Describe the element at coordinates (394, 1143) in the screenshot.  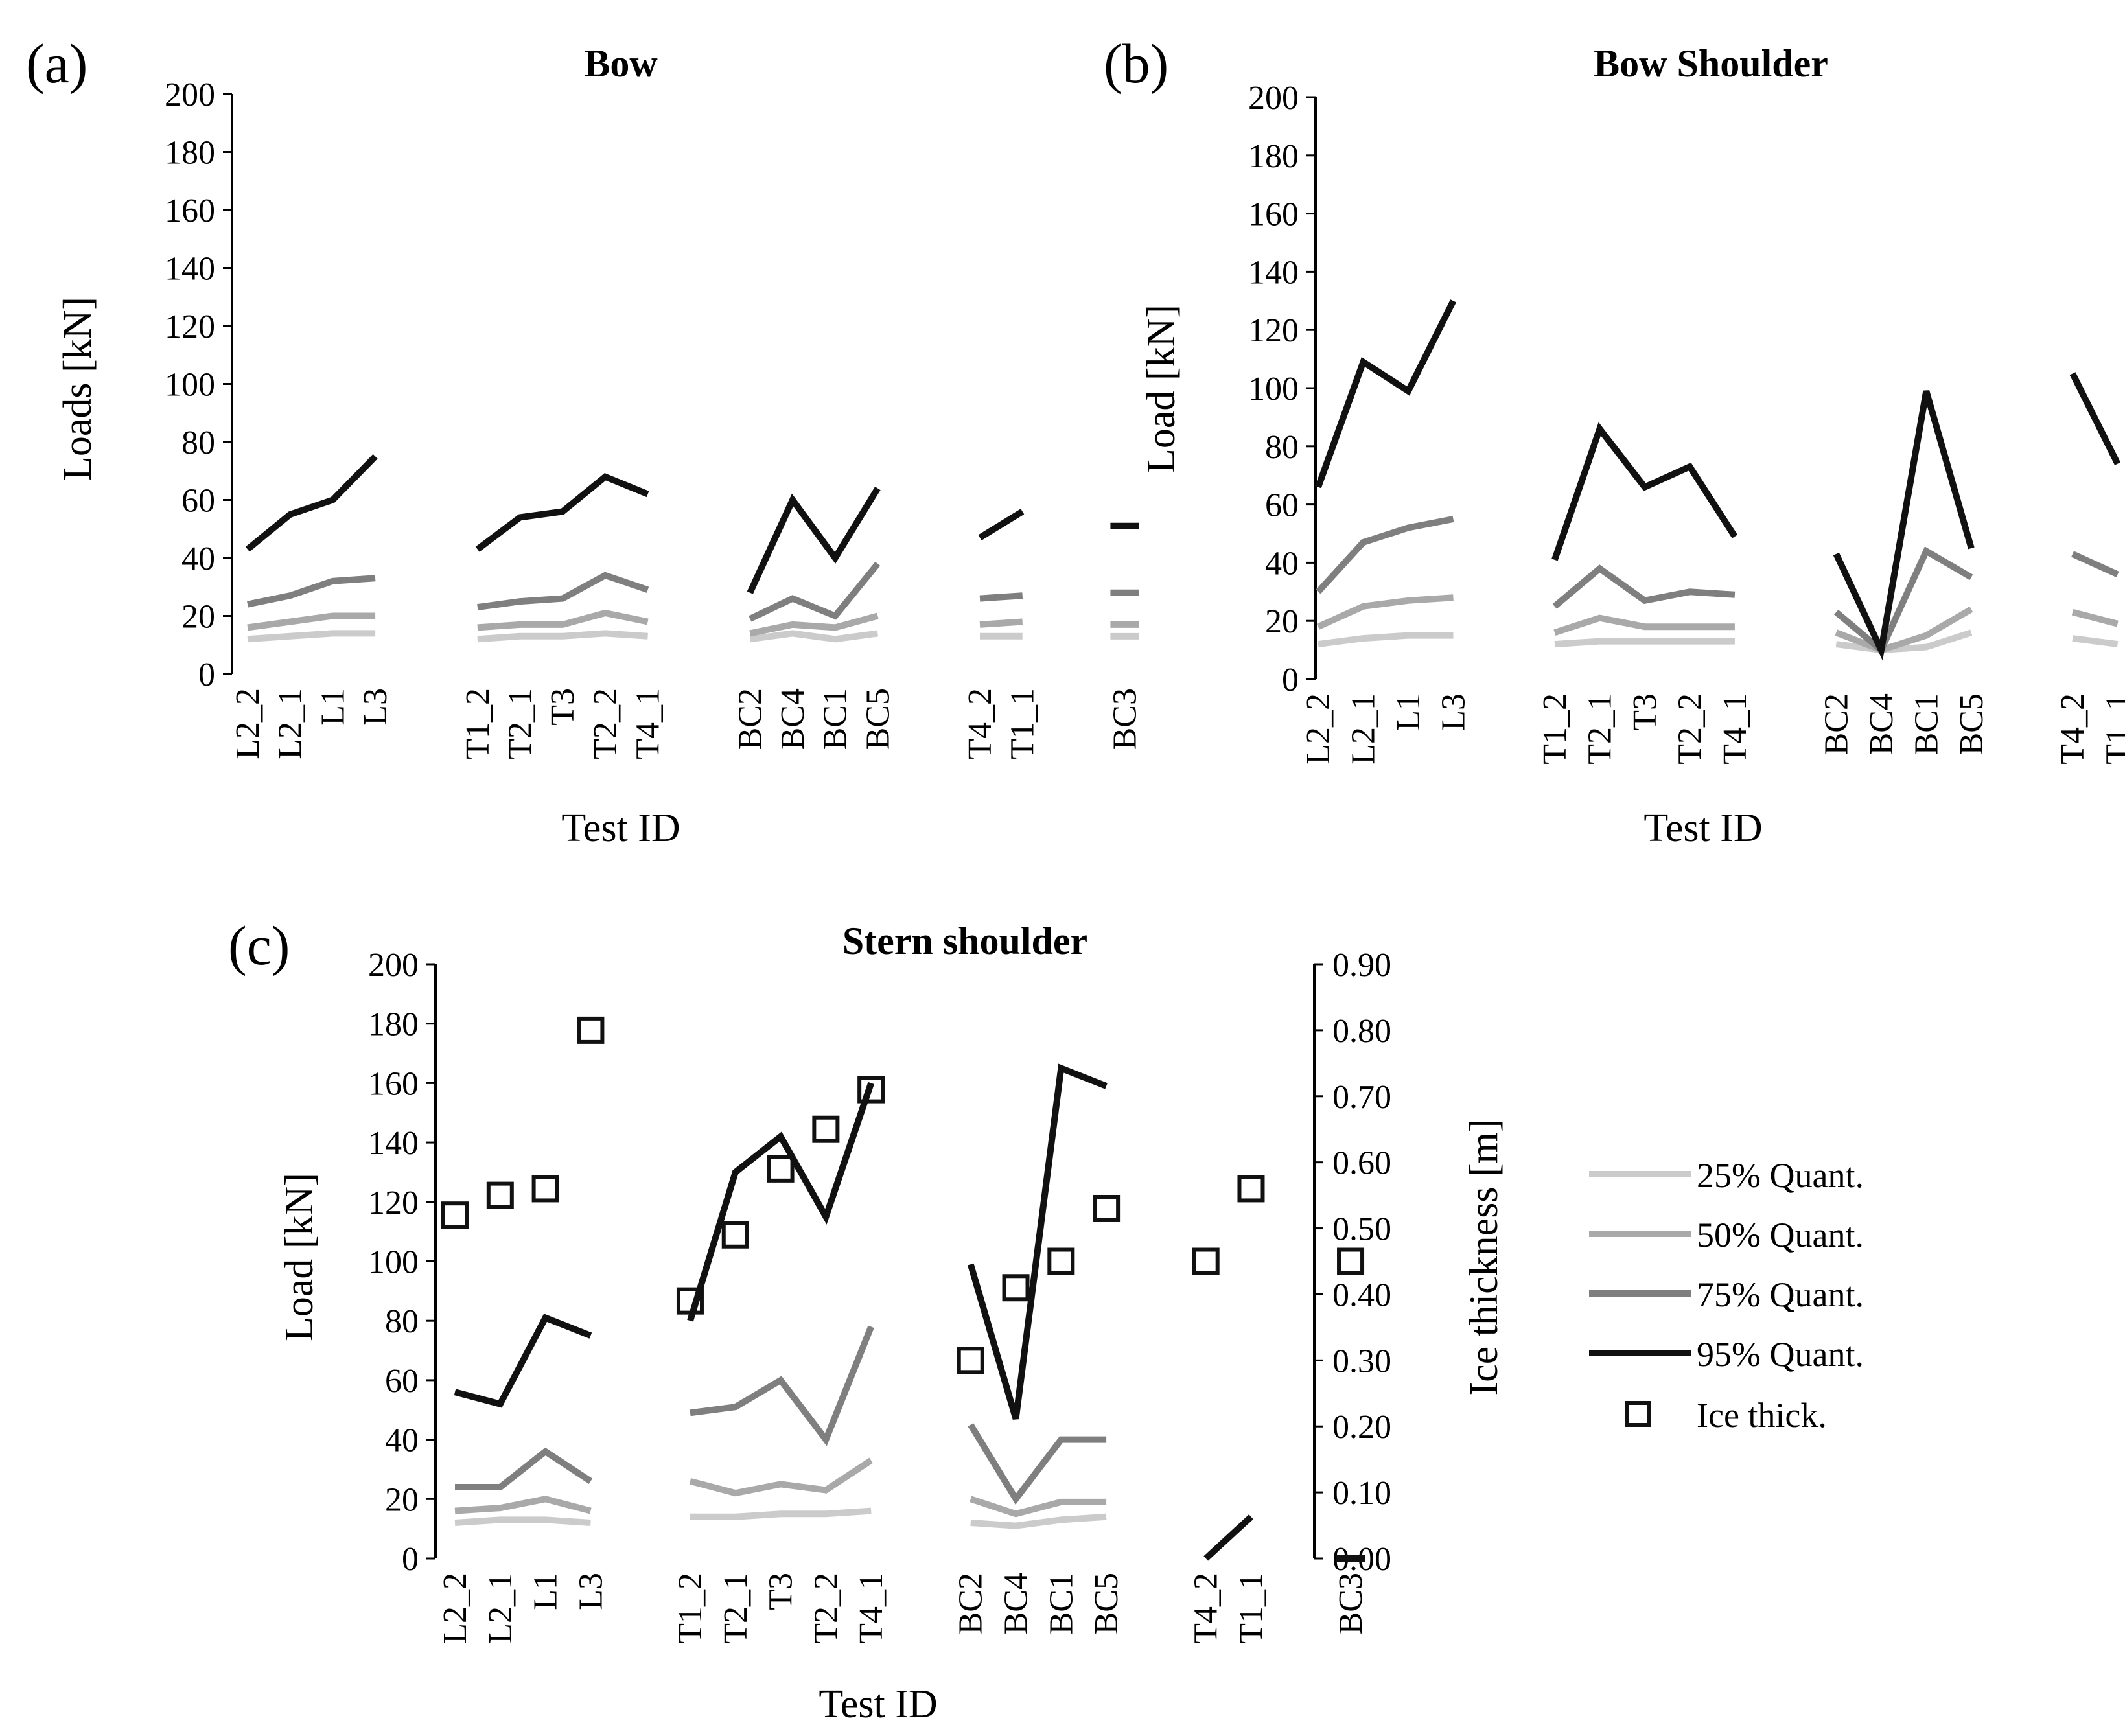
I see `y-tick-label-c: 140` at that location.